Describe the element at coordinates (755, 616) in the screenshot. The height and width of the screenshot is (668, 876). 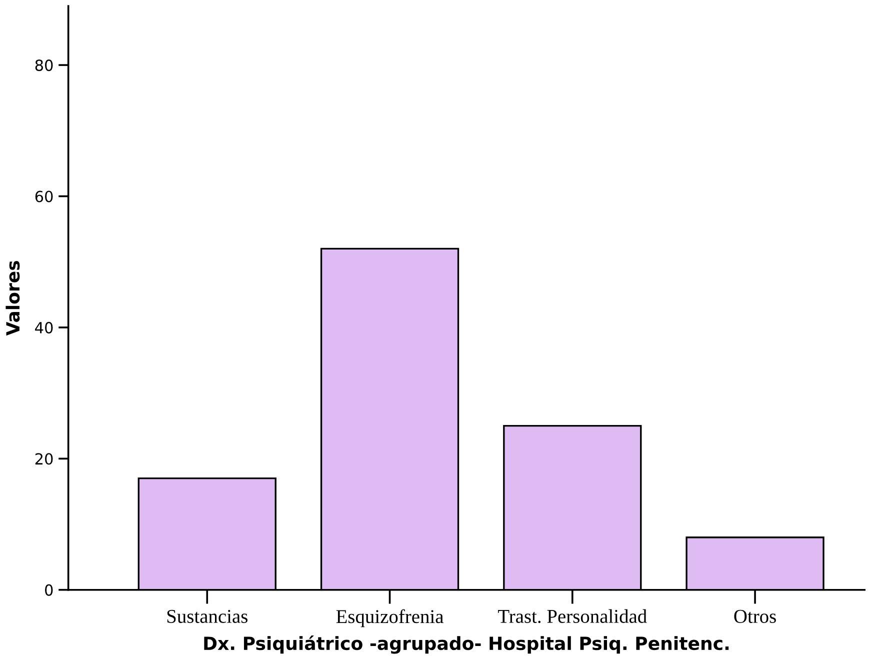
I see `x-tick-label: Otros` at that location.